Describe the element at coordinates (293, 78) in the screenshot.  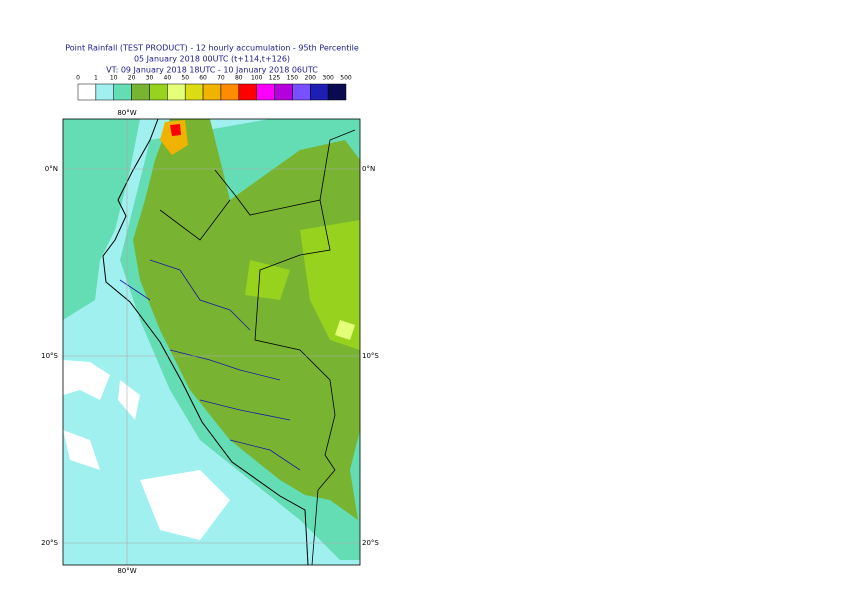
I see `colorbar-label: 150` at that location.